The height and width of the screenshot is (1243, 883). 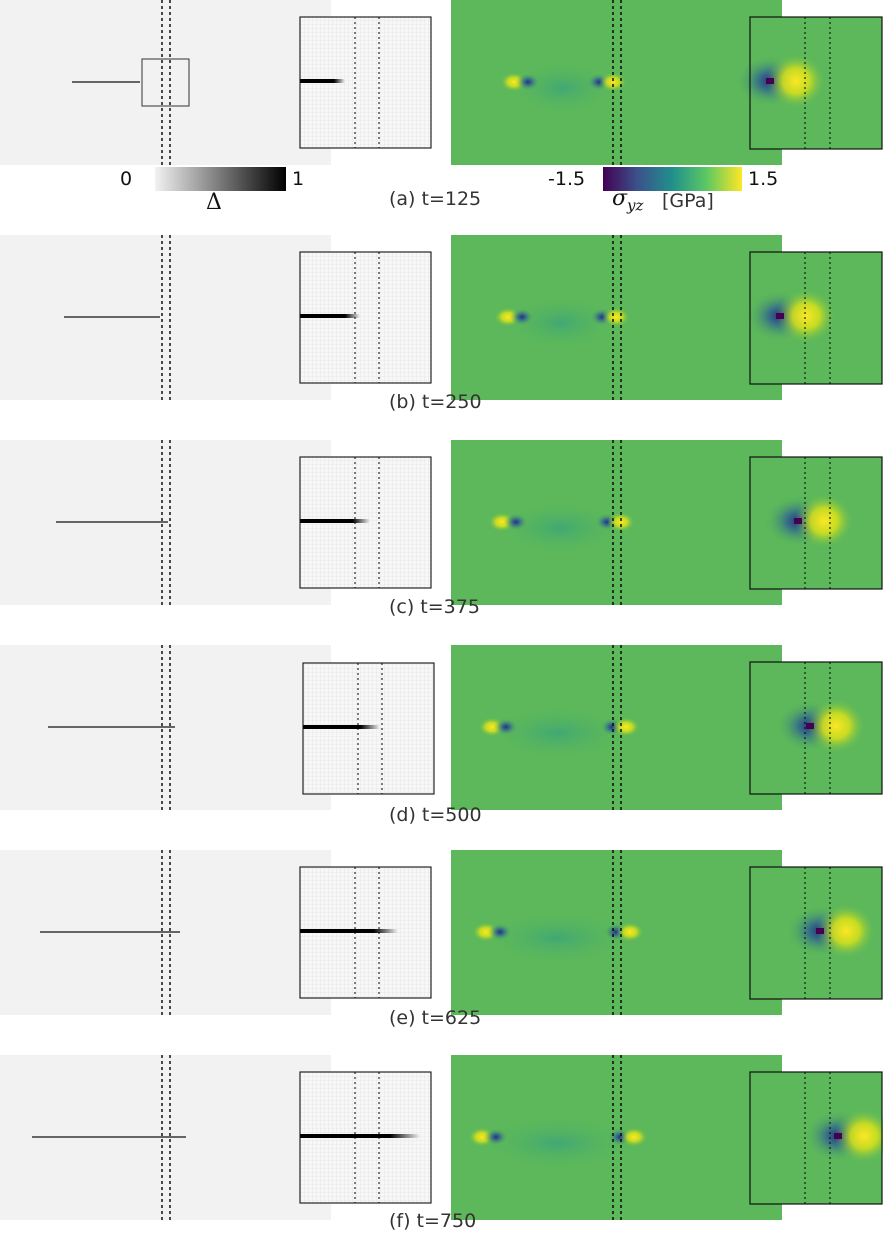 What do you see at coordinates (435, 402) in the screenshot?
I see `panel-caption-b: (b) t=250` at bounding box center [435, 402].